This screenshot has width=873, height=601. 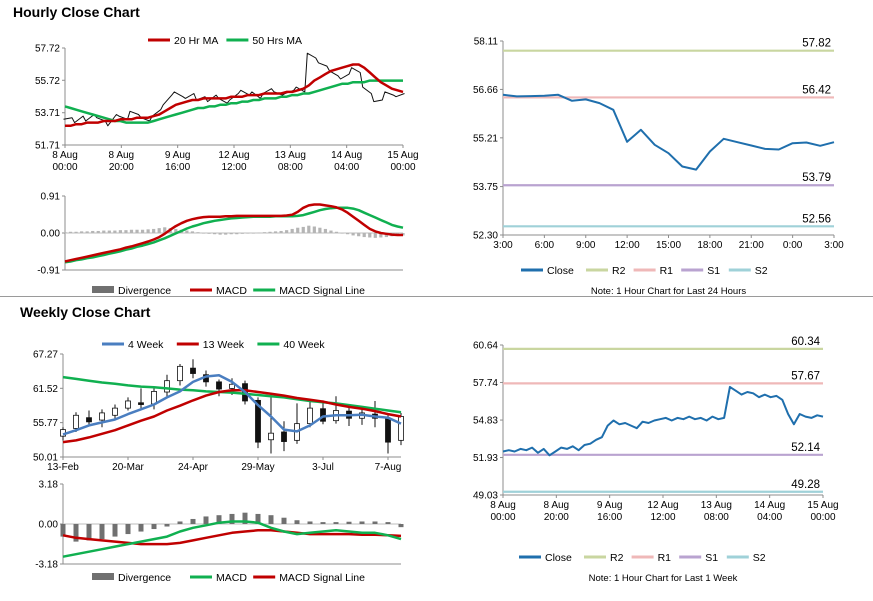 What do you see at coordinates (662, 517) in the screenshot?
I see `x-tick-label: 12:00` at bounding box center [662, 517].